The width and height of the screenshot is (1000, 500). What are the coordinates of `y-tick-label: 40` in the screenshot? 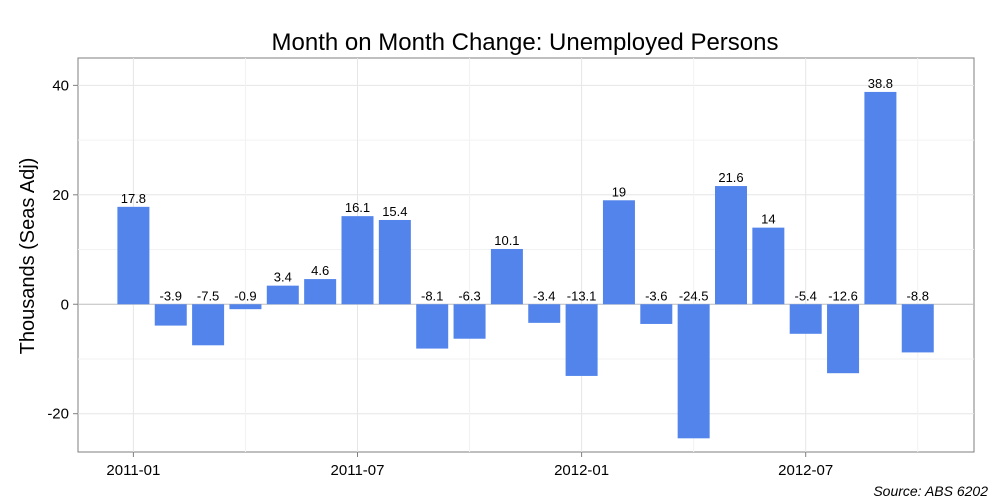 It's located at (60, 85).